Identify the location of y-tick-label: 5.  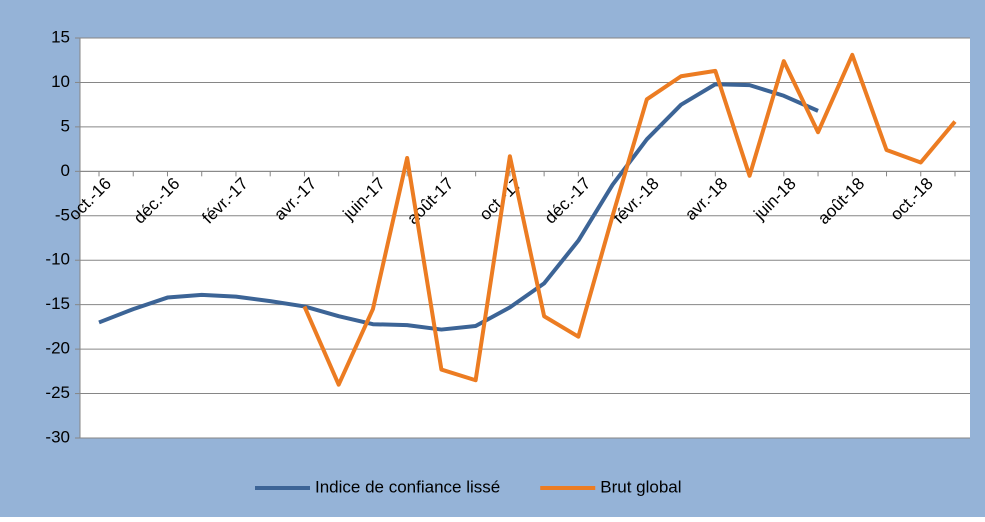
(65, 125).